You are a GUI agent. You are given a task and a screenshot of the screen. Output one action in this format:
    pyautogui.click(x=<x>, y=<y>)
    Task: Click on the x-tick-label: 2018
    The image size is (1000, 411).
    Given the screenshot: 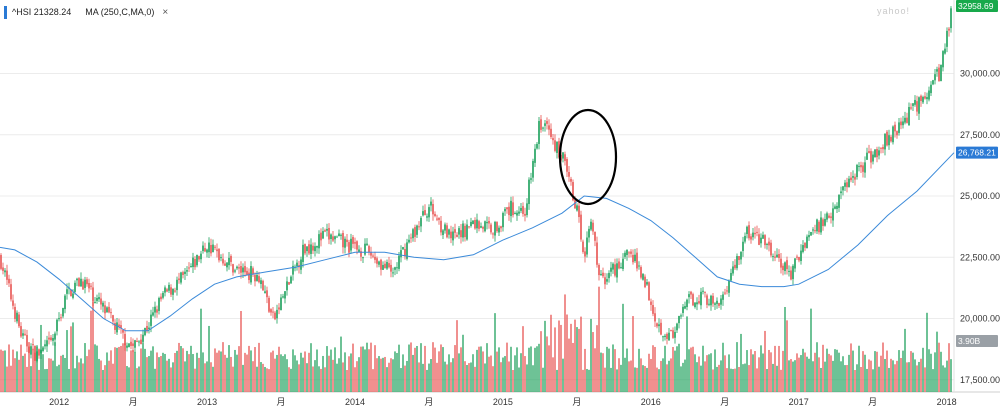 What is the action you would take?
    pyautogui.click(x=947, y=402)
    